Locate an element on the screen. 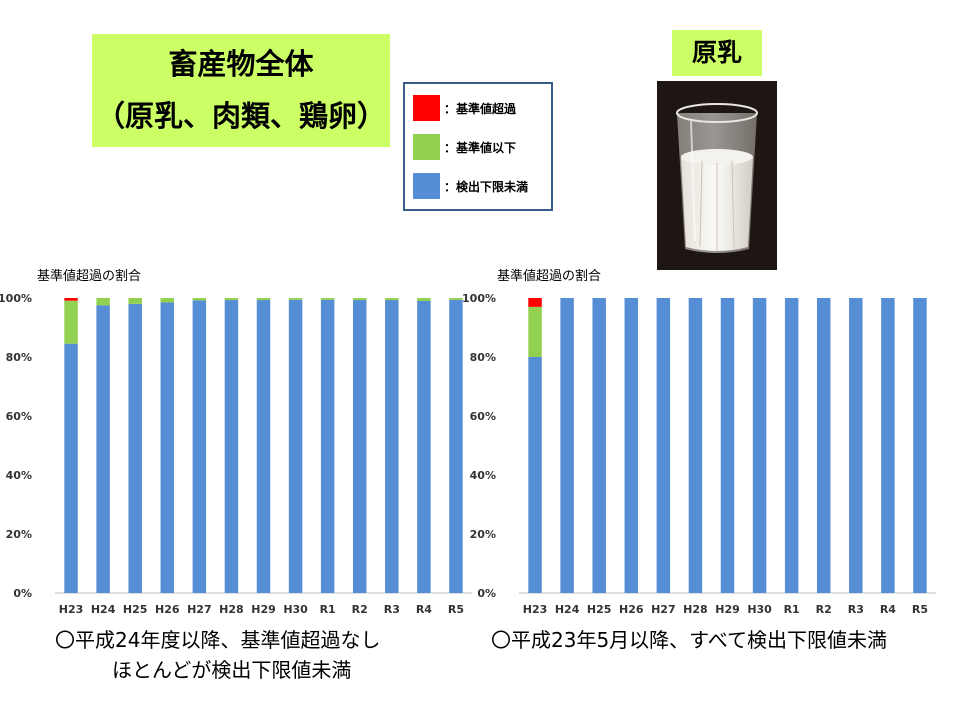 Image resolution: width=960 pixels, height=720 pixels. legend-swatch-exceed is located at coordinates (426, 108).